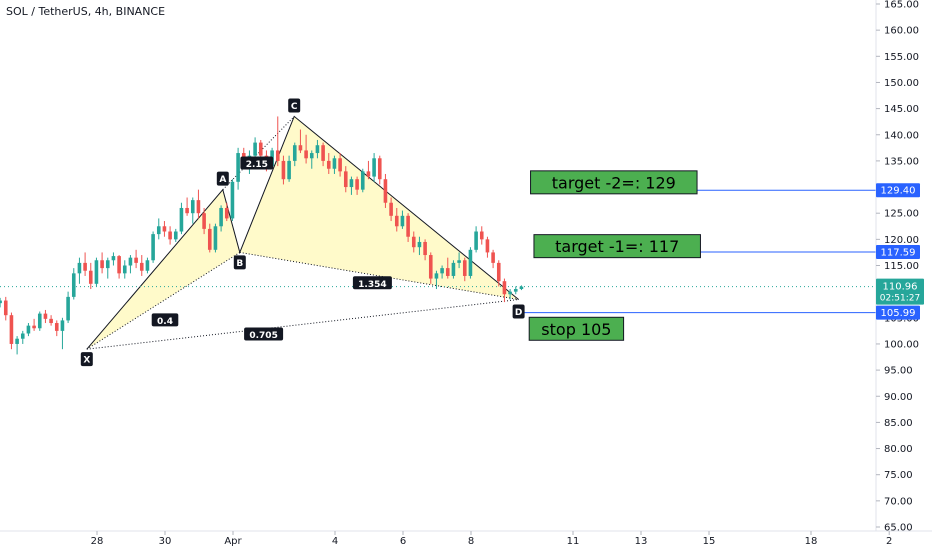 The image size is (932, 550). What do you see at coordinates (898, 371) in the screenshot?
I see `price-tick-label: 95.00` at bounding box center [898, 371].